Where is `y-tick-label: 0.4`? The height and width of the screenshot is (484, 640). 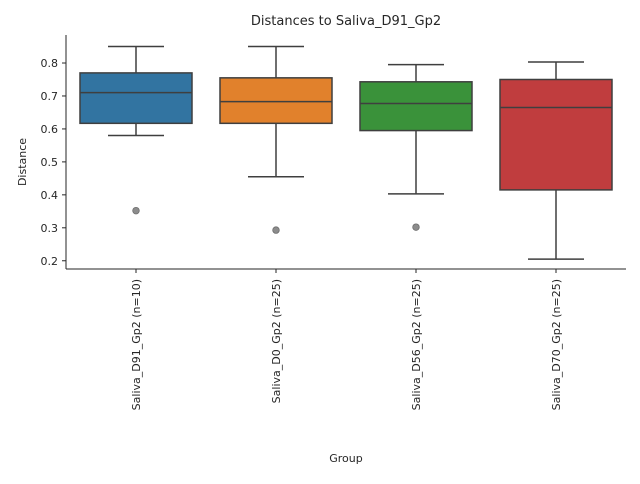 y-tick-label: 0.4 is located at coordinates (50, 195).